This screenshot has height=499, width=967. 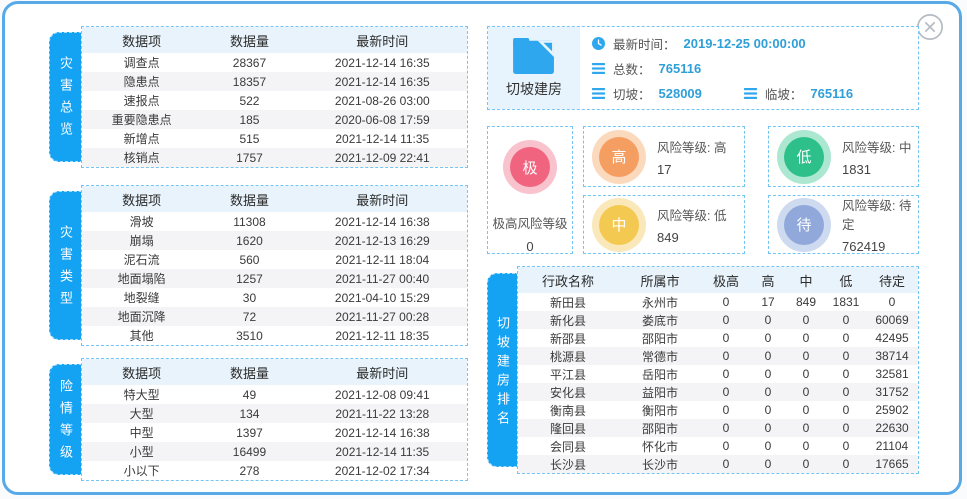 I want to click on stat-total: 总数： 765116, so click(x=752, y=68).